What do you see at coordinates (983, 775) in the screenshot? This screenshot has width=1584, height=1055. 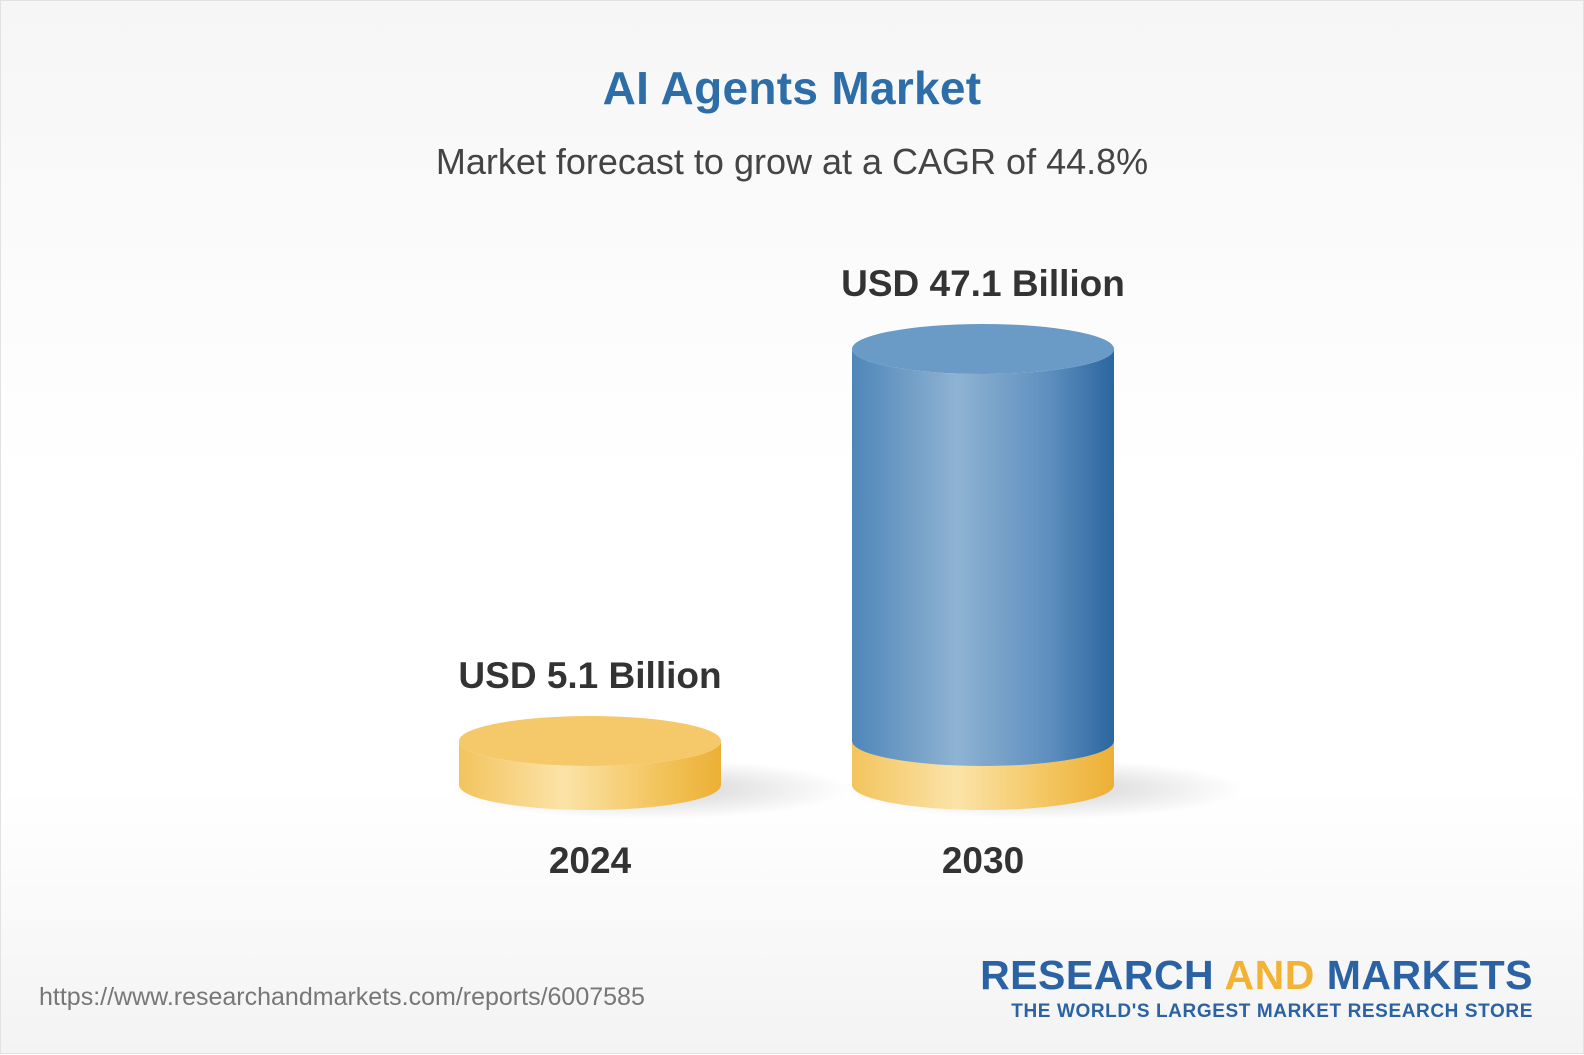 I see `bar-base-2030` at bounding box center [983, 775].